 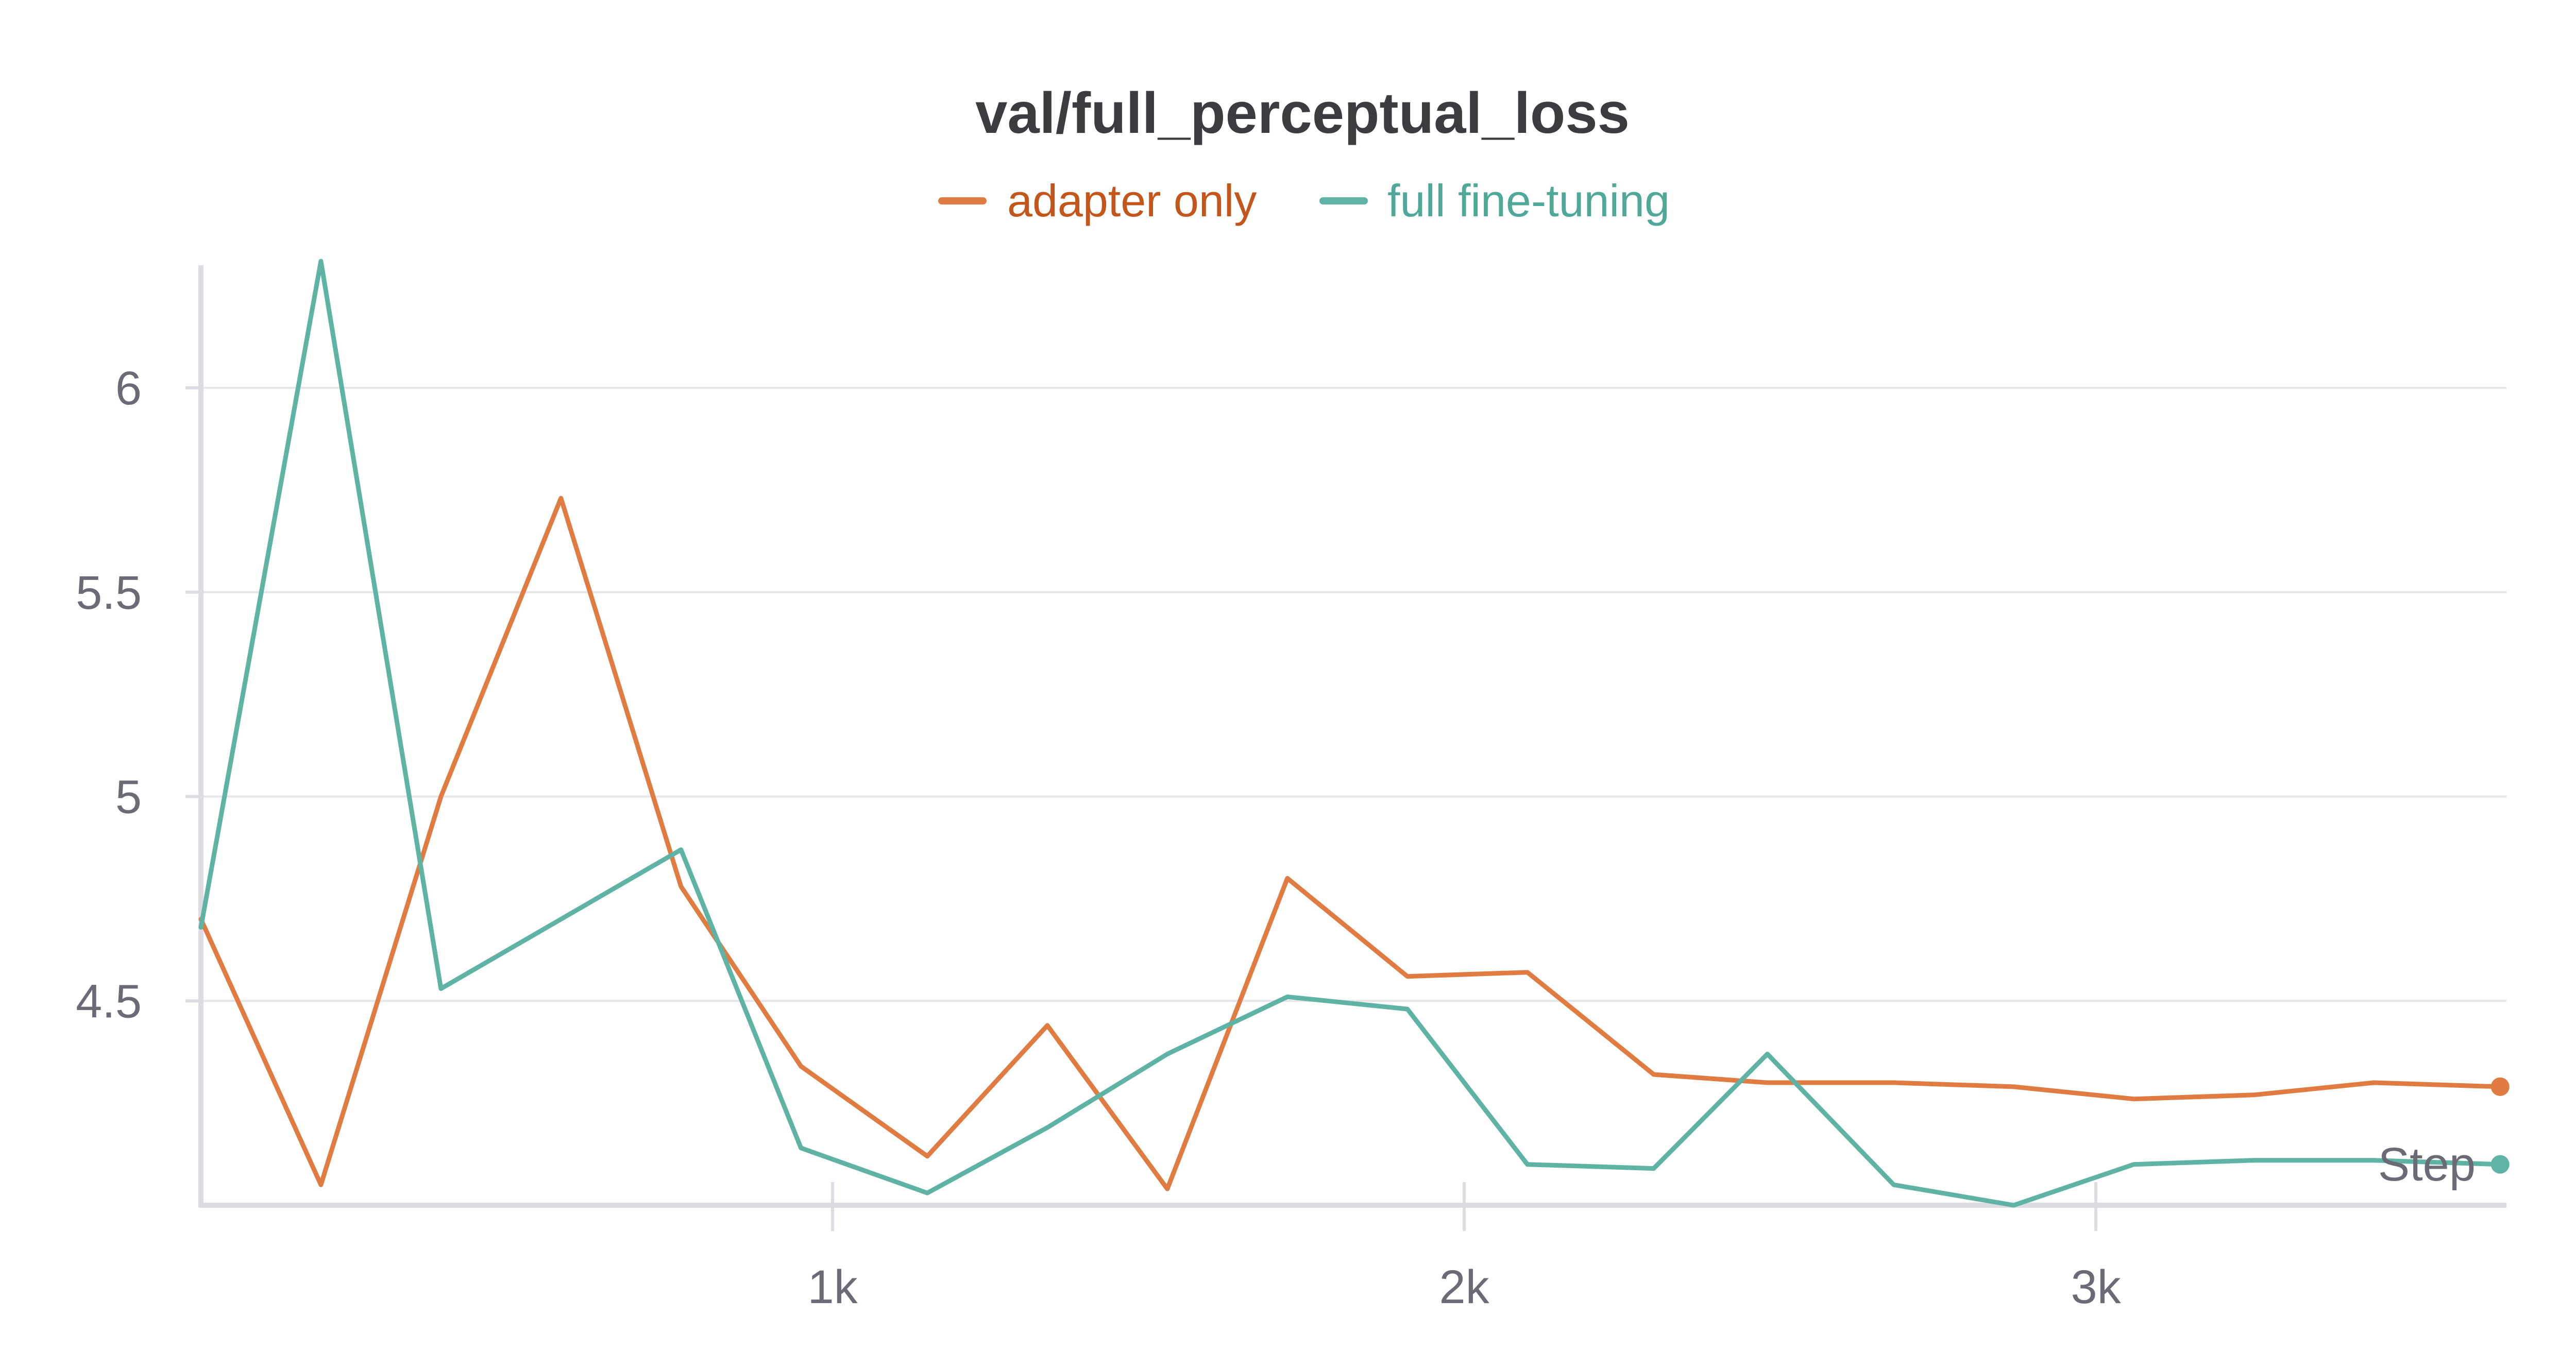 I want to click on legend: adapter only full fine-tuning, so click(x=1304, y=200).